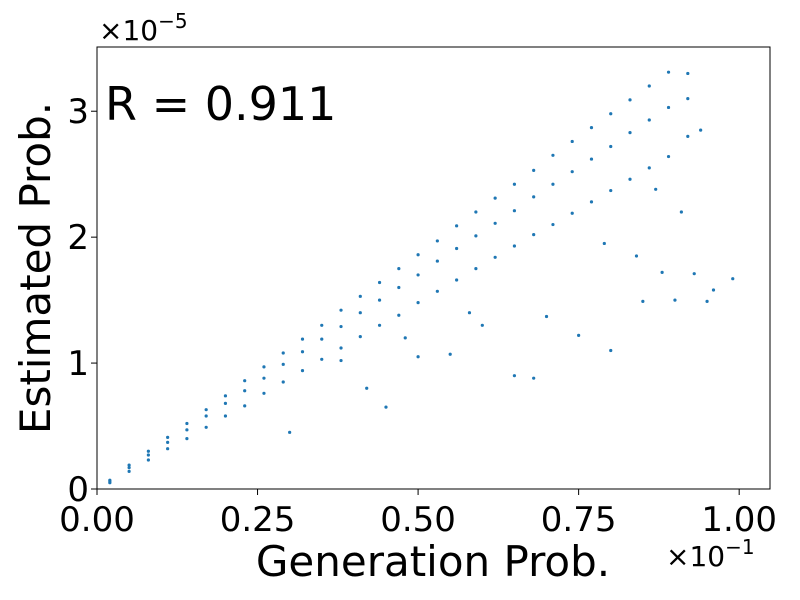  What do you see at coordinates (579, 520) in the screenshot?
I see `x-tick-label: 0.75` at bounding box center [579, 520].